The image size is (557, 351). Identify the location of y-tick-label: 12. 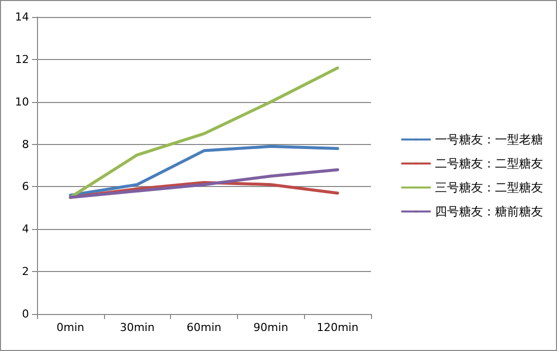
(22, 59).